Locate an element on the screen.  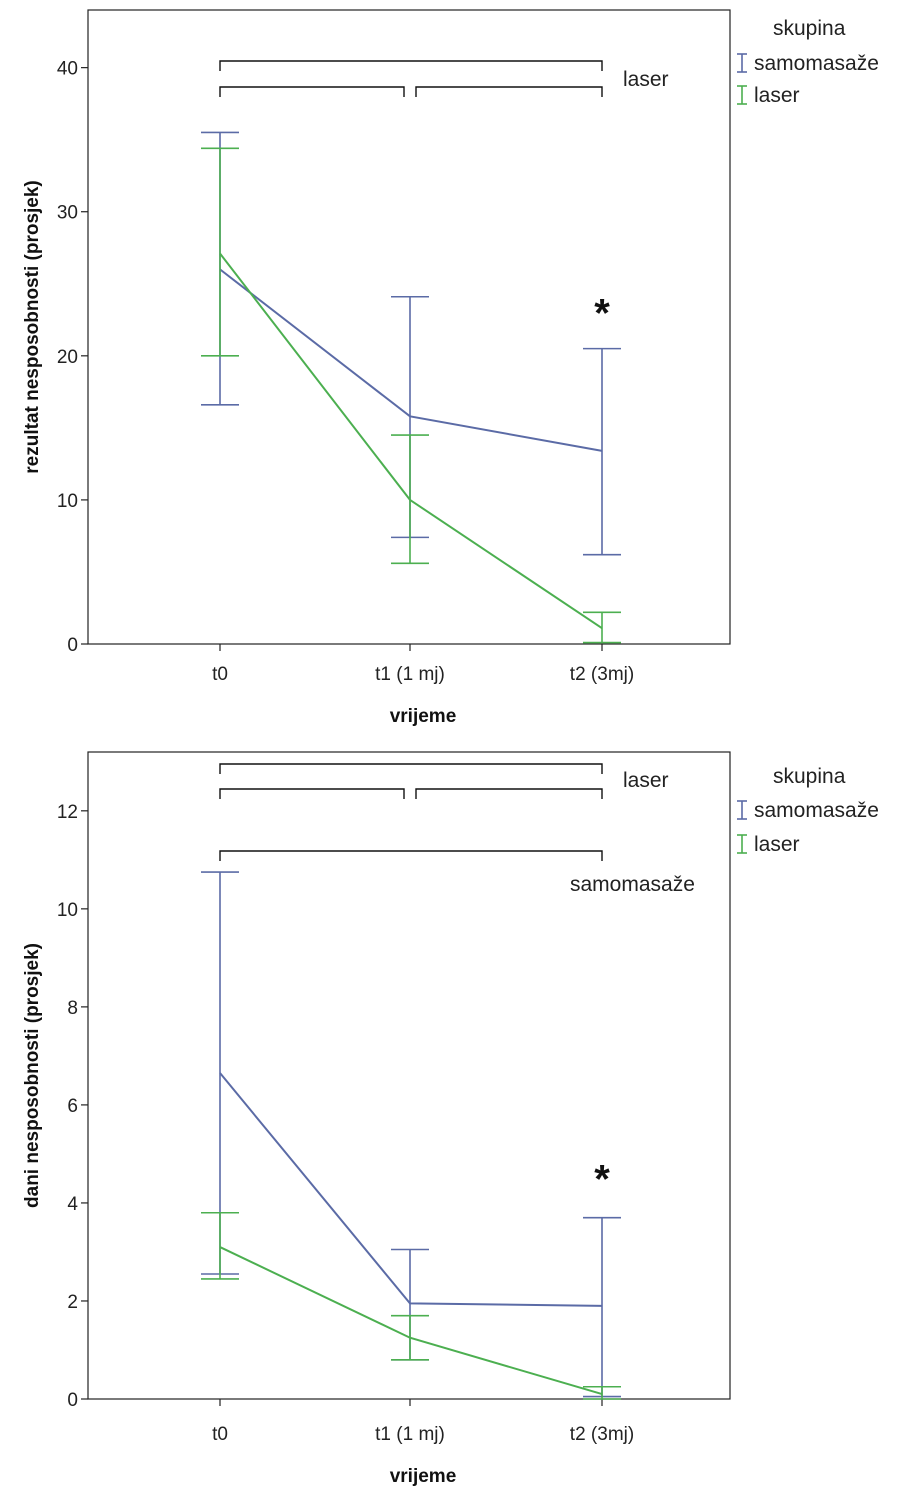
y-tick-label: 8 is located at coordinates (72, 1008).